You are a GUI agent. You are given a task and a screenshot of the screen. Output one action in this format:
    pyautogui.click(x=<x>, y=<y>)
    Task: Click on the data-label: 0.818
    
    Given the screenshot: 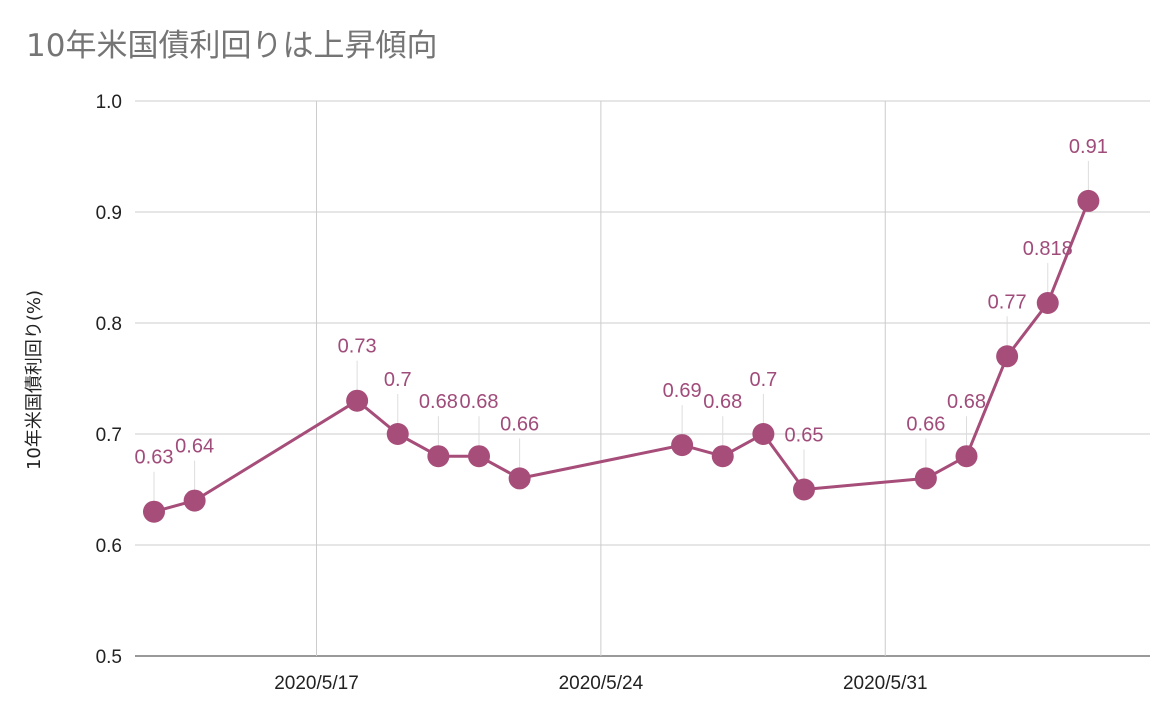 What is the action you would take?
    pyautogui.click(x=1048, y=249)
    